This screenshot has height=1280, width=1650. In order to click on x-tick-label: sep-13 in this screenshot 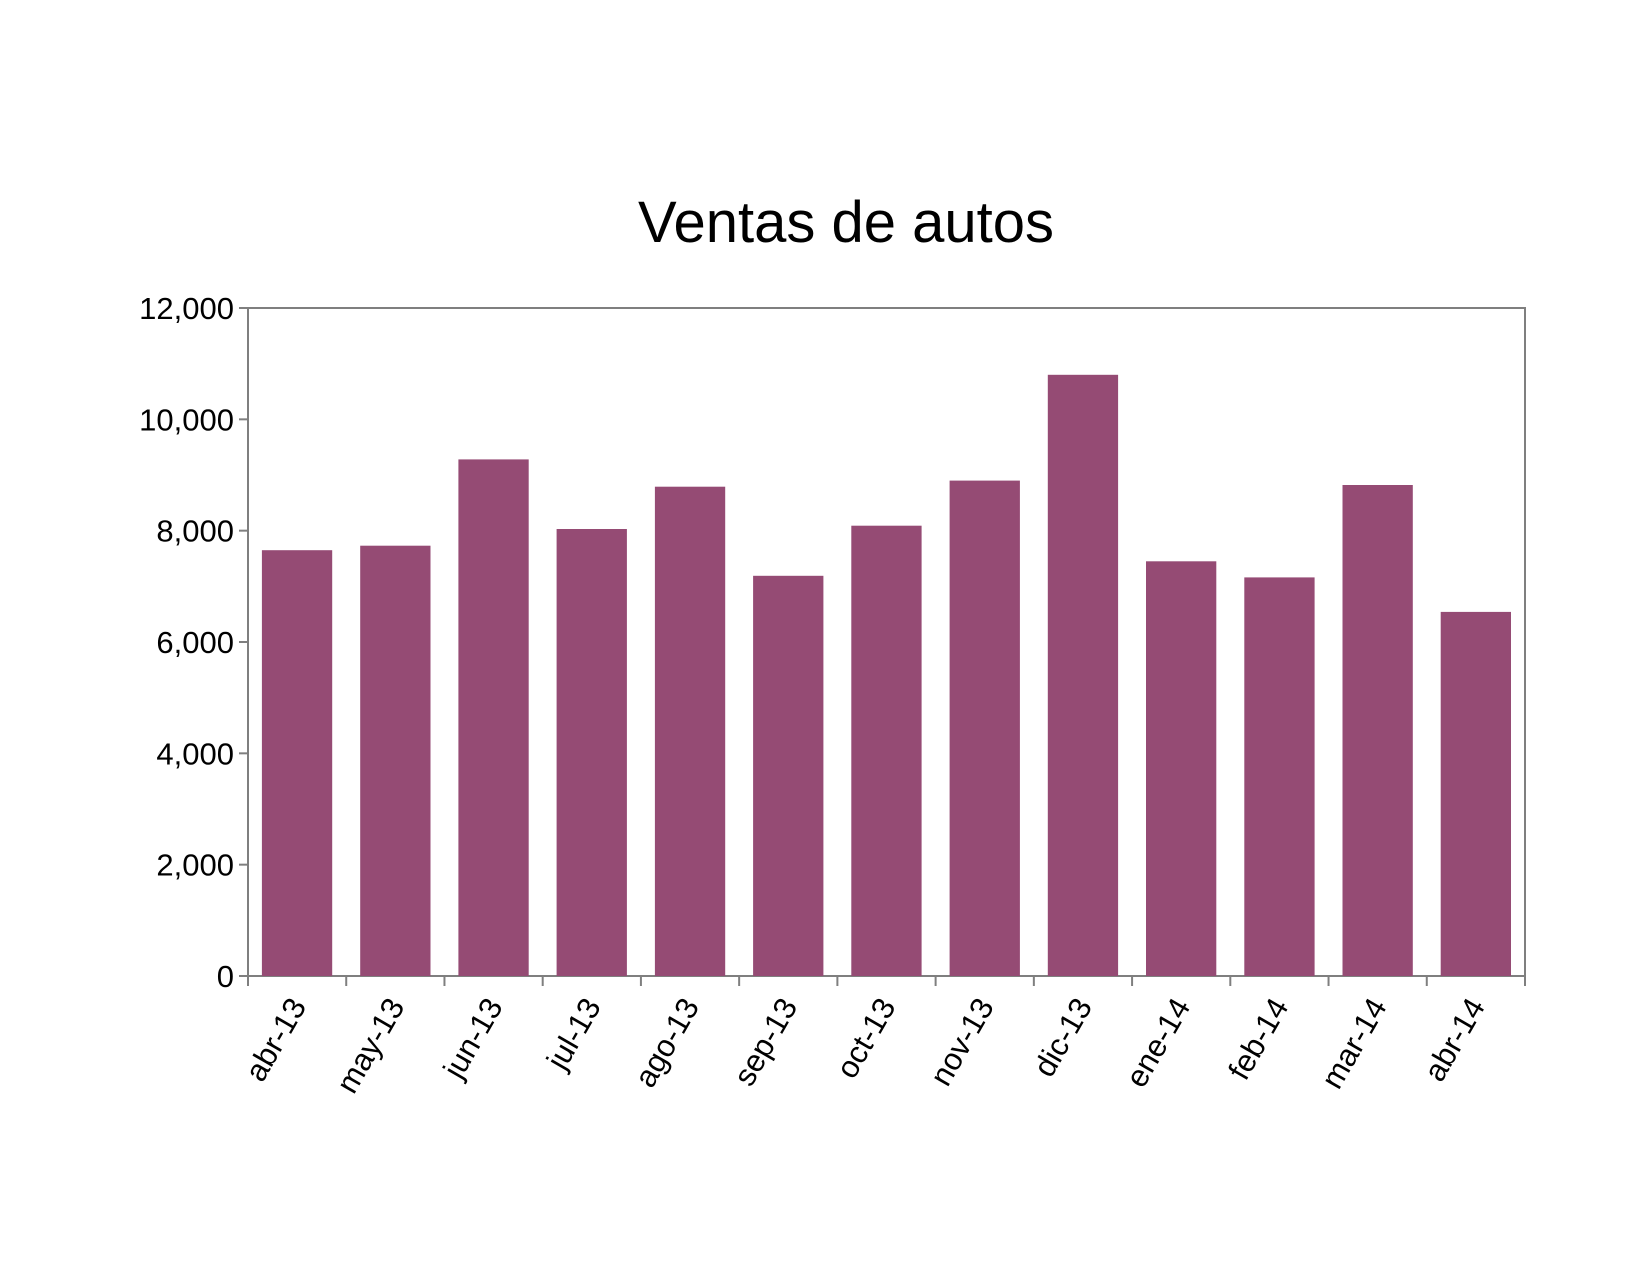, I will do `click(766, 1042)`.